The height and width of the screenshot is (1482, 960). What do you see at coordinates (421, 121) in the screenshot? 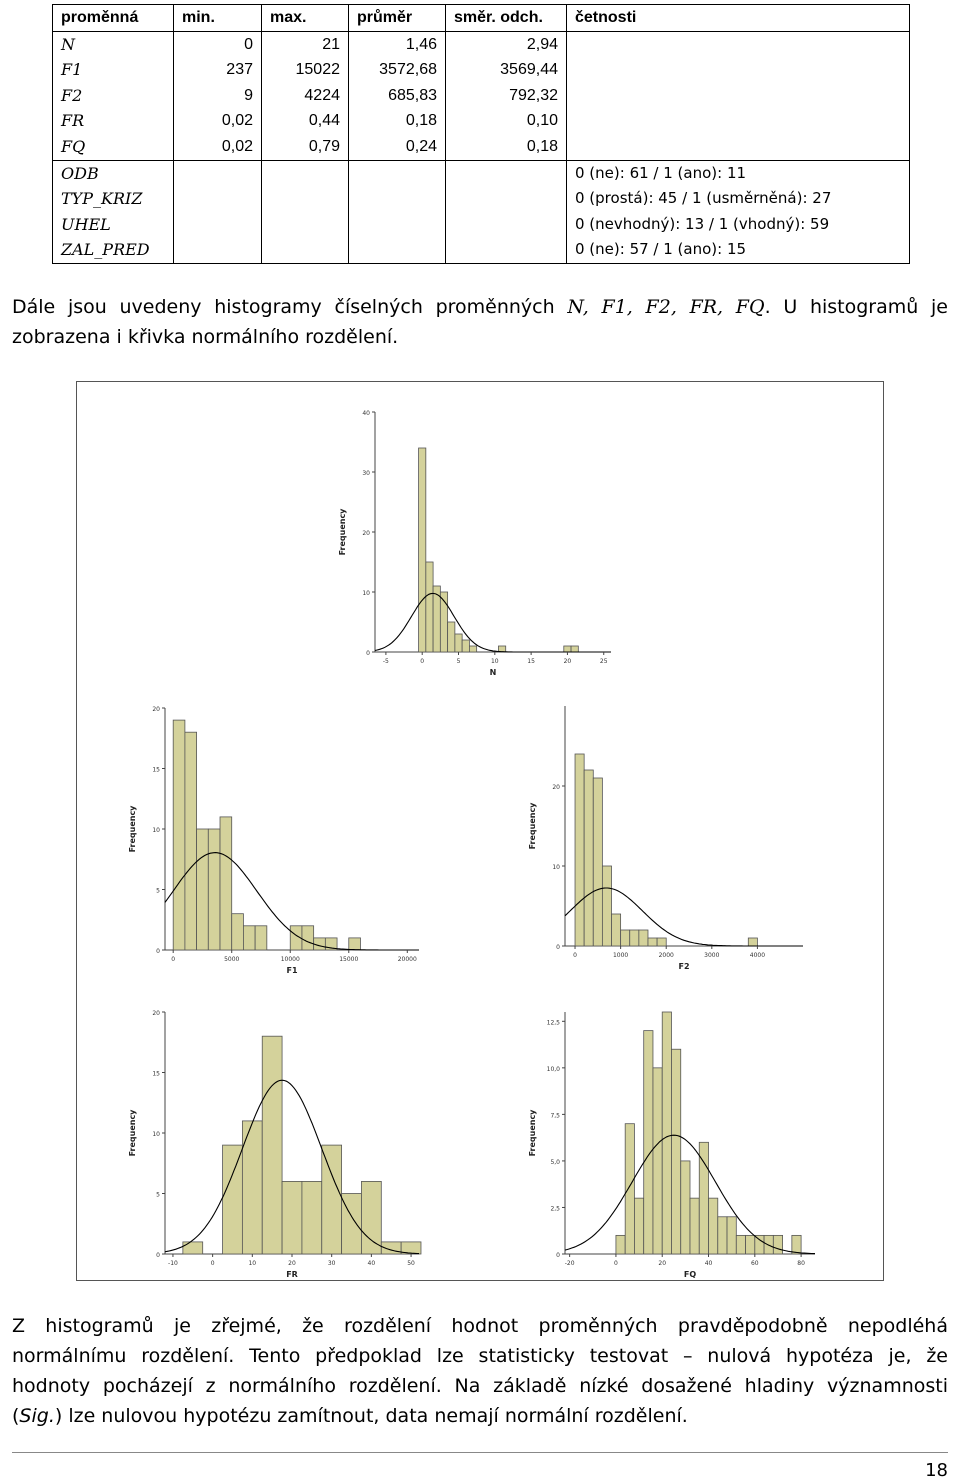
I see `mean-value: 0,18` at bounding box center [421, 121].